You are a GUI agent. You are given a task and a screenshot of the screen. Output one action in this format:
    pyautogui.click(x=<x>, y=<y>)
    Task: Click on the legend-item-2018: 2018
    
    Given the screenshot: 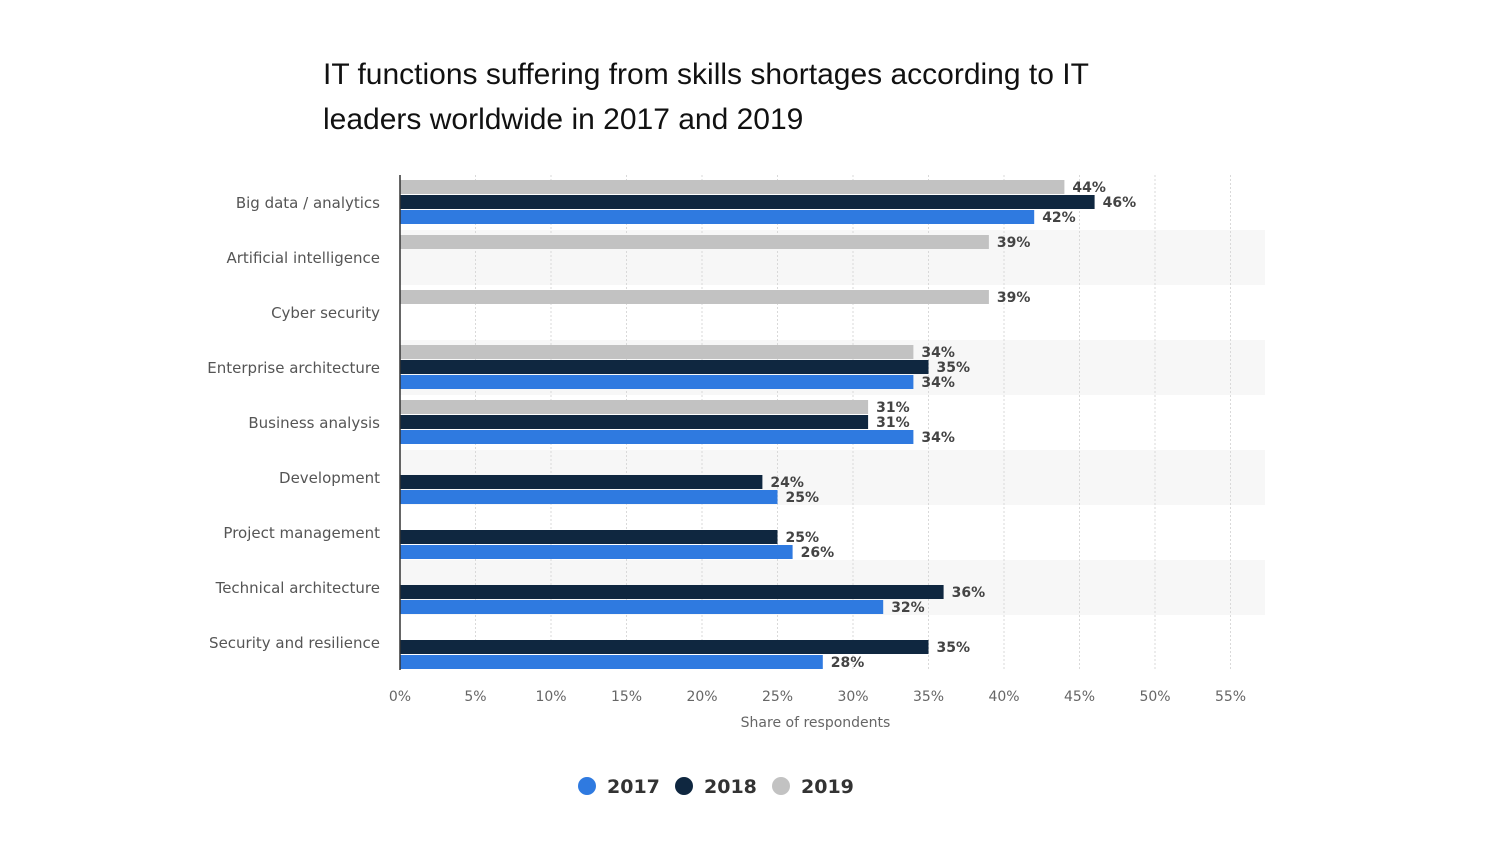 What is the action you would take?
    pyautogui.click(x=716, y=787)
    